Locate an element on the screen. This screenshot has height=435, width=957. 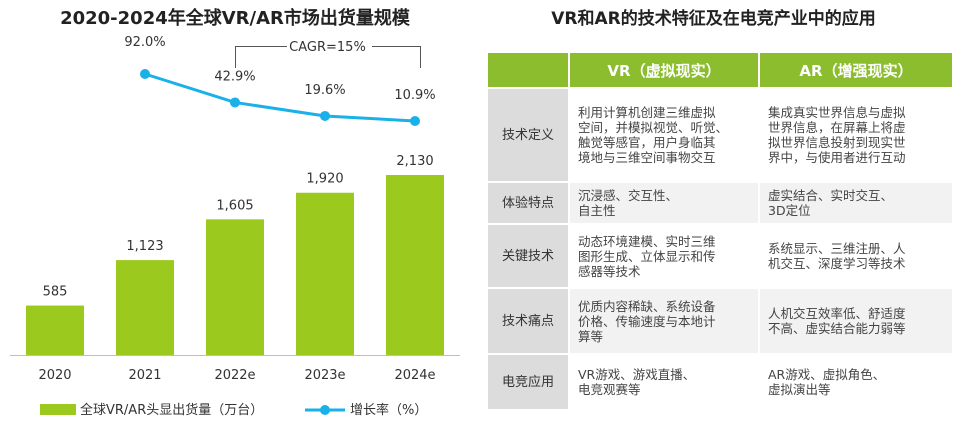
header-blank is located at coordinates (529, 70).